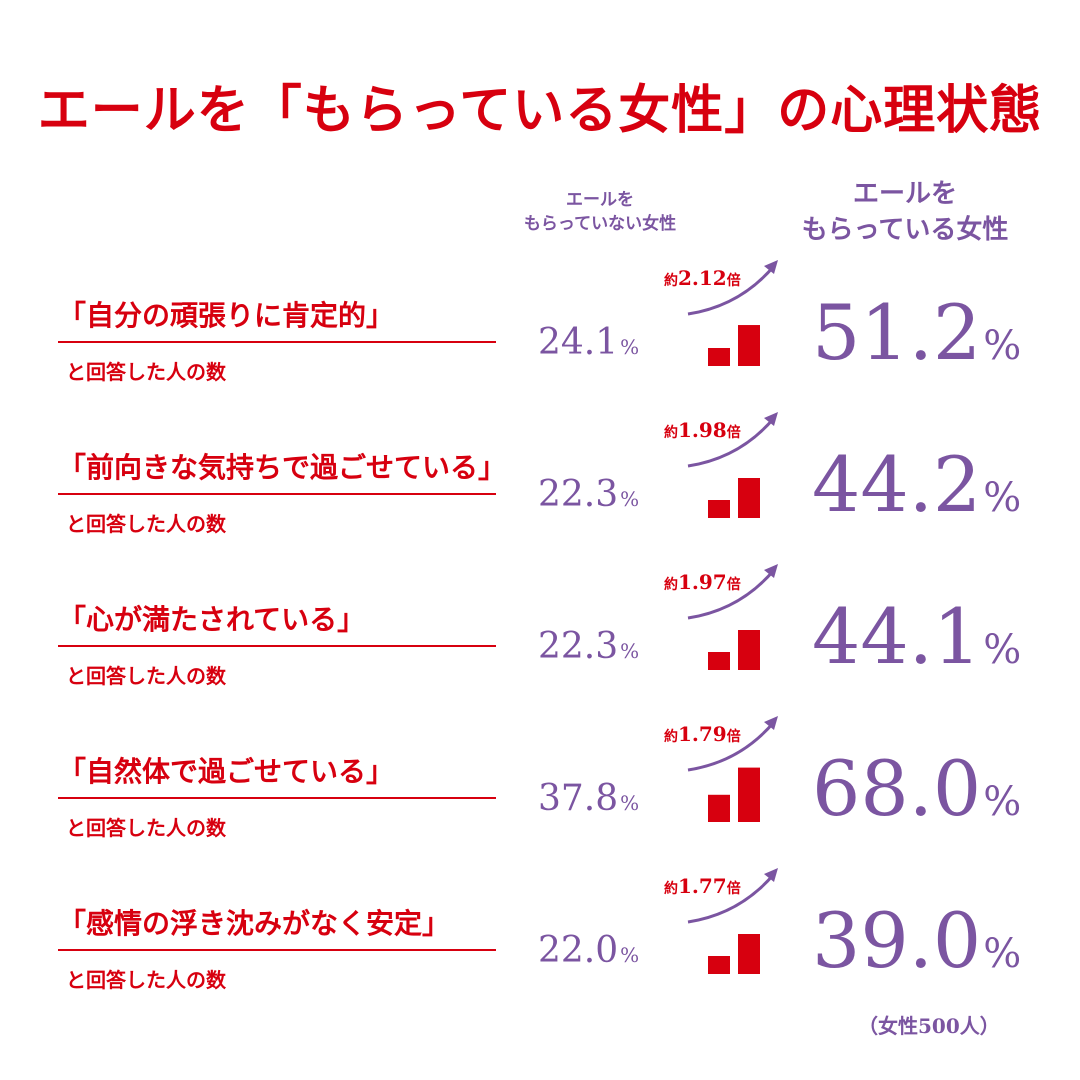 The height and width of the screenshot is (1080, 1080). What do you see at coordinates (897, 940) in the screenshot?
I see `value-with-number: 39.0` at bounding box center [897, 940].